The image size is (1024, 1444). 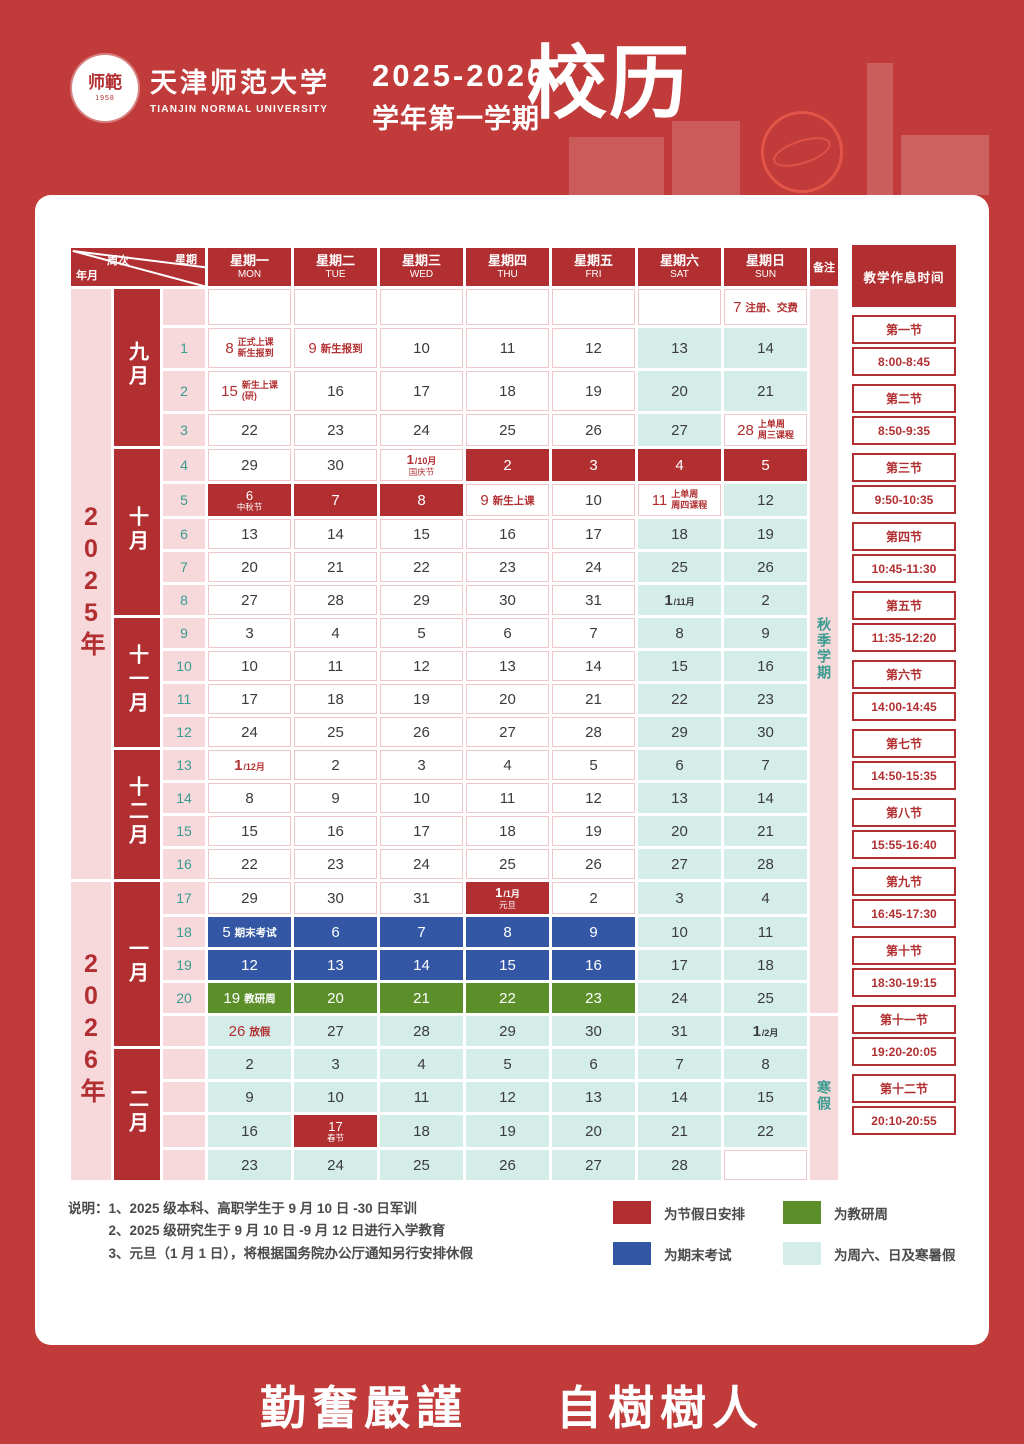 What do you see at coordinates (593, 1031) in the screenshot?
I see `day-number-line: 30` at bounding box center [593, 1031].